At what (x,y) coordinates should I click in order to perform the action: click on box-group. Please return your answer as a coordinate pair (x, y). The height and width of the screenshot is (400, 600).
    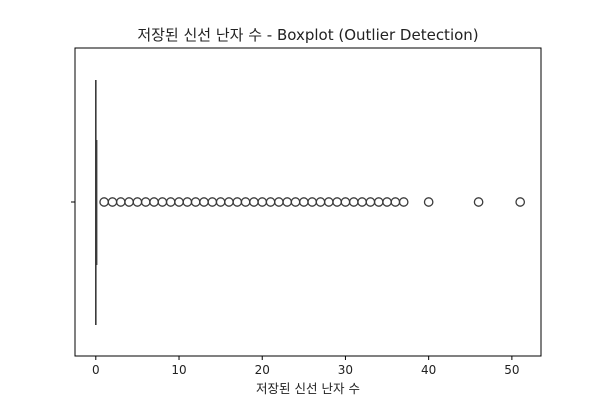
    Looking at the image, I should click on (96, 202).